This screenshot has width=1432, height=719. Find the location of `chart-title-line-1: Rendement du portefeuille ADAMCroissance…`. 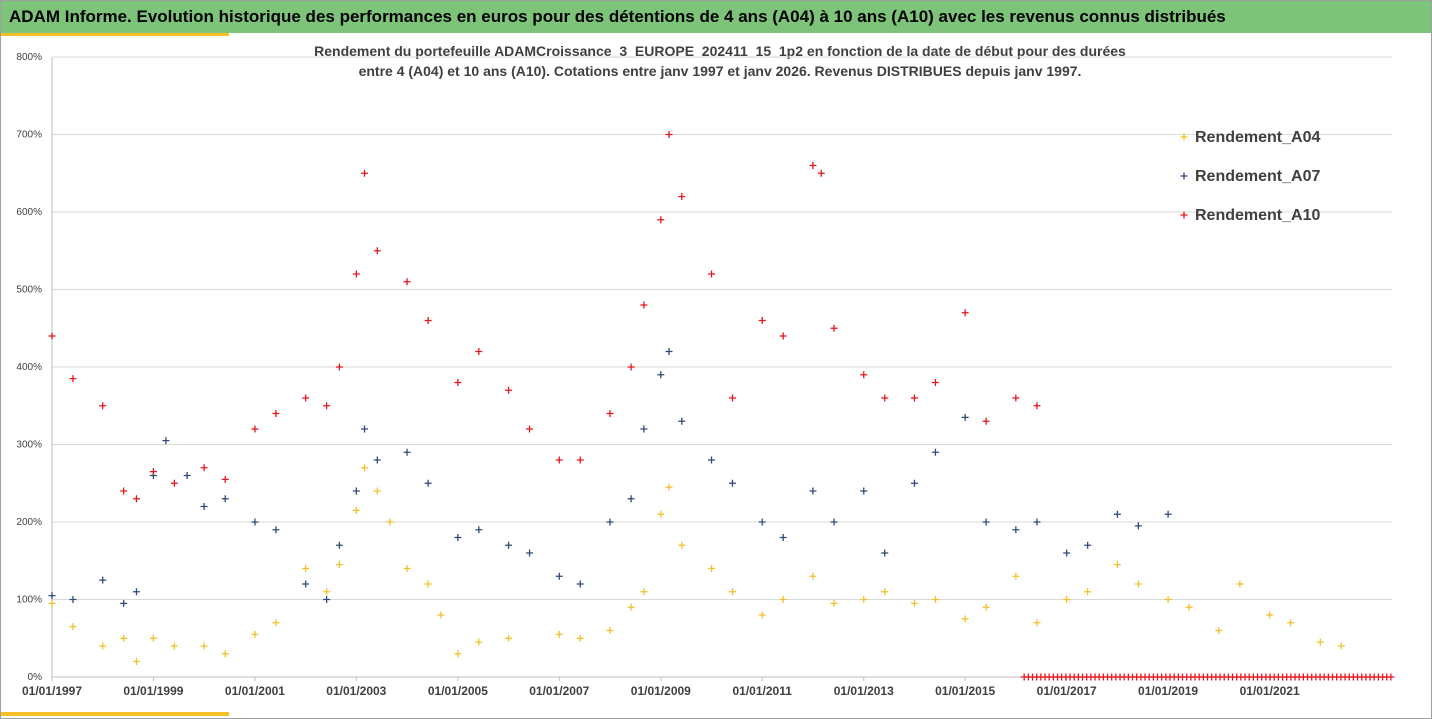

chart-title-line-1: Rendement du portefeuille ADAMCroissance… is located at coordinates (720, 51).